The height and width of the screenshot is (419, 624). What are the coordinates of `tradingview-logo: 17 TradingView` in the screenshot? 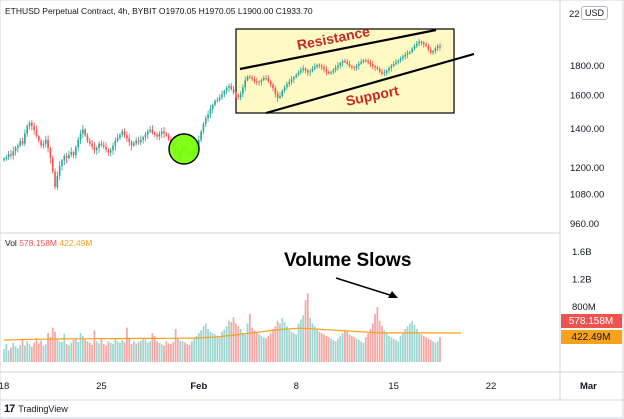 It's located at (36, 409).